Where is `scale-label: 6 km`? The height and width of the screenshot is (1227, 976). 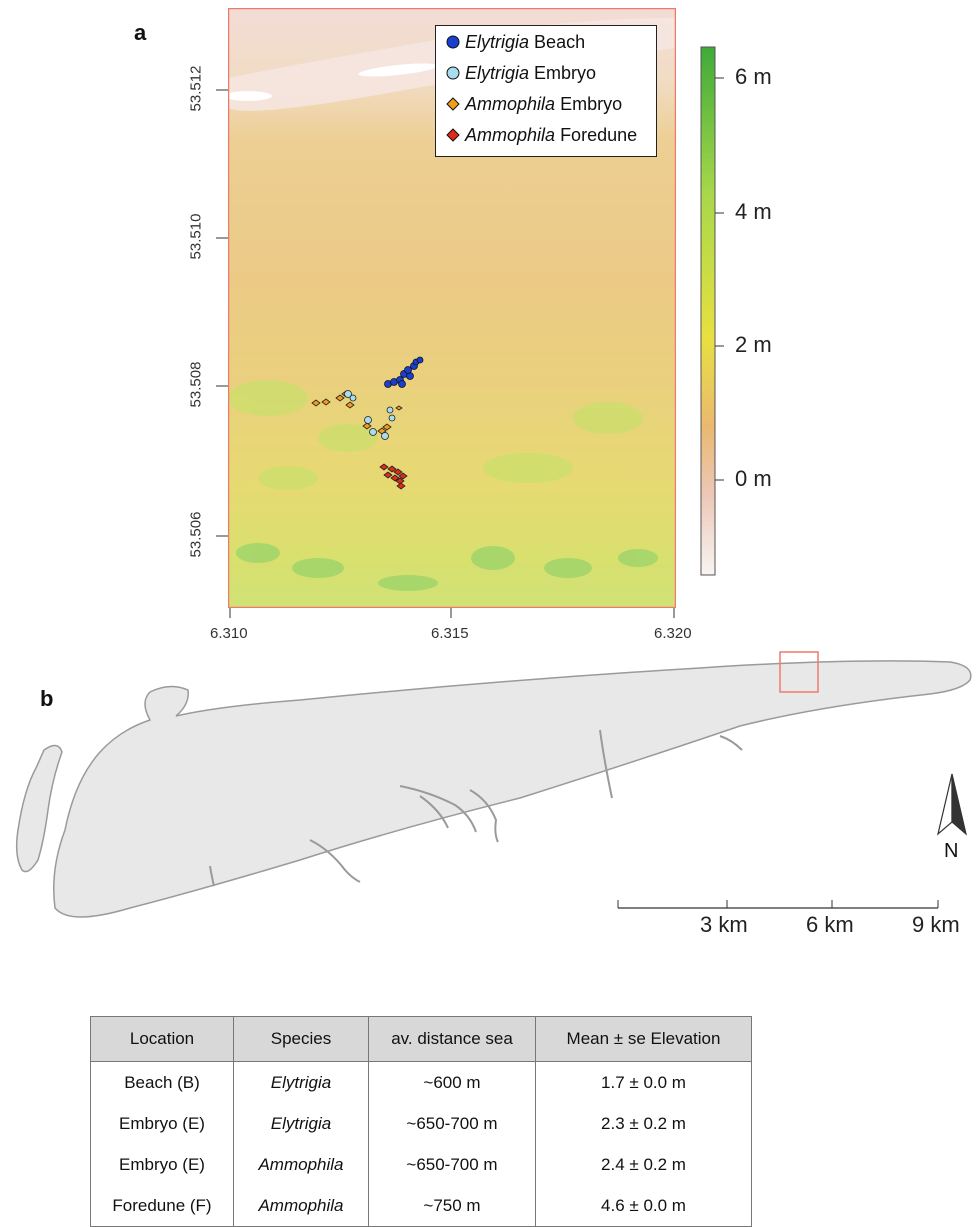 scale-label: 6 km is located at coordinates (830, 924).